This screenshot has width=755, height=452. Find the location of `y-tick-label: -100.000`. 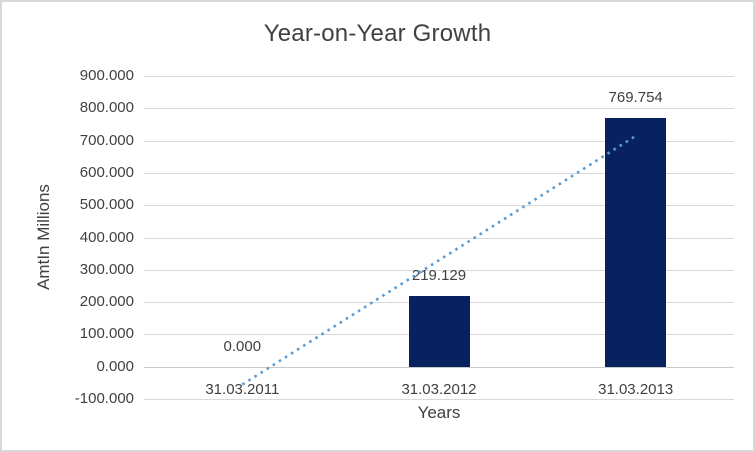

y-tick-label: -100.000 is located at coordinates (104, 398).